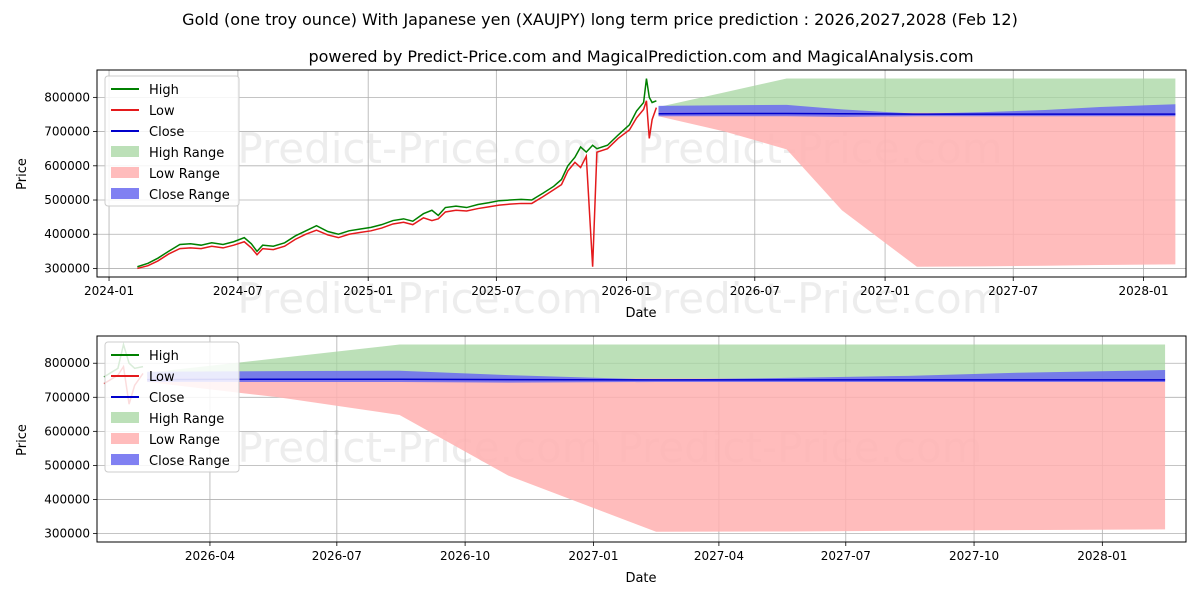 The width and height of the screenshot is (1200, 600). Describe the element at coordinates (22, 440) in the screenshot. I see `forecast-y-label: Price` at that location.